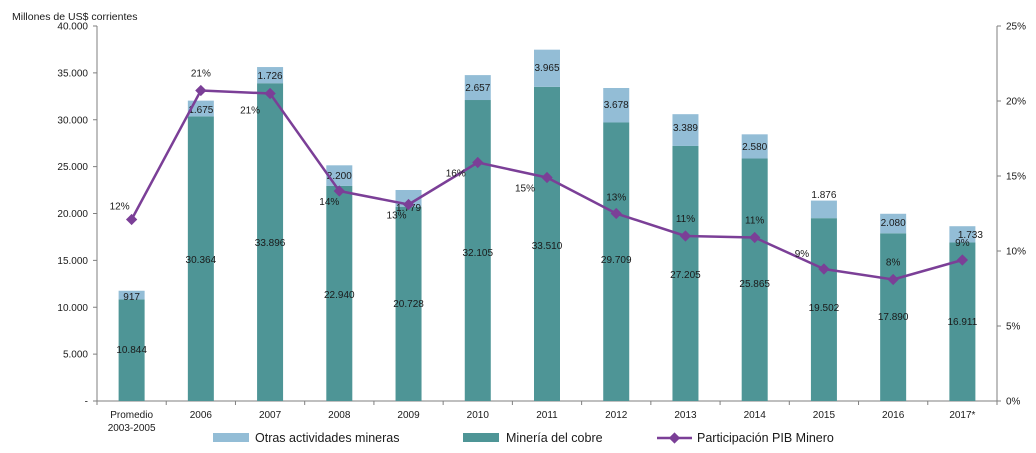  I want to click on y-axis-label: Millones de US$ corrientes, so click(74, 17).